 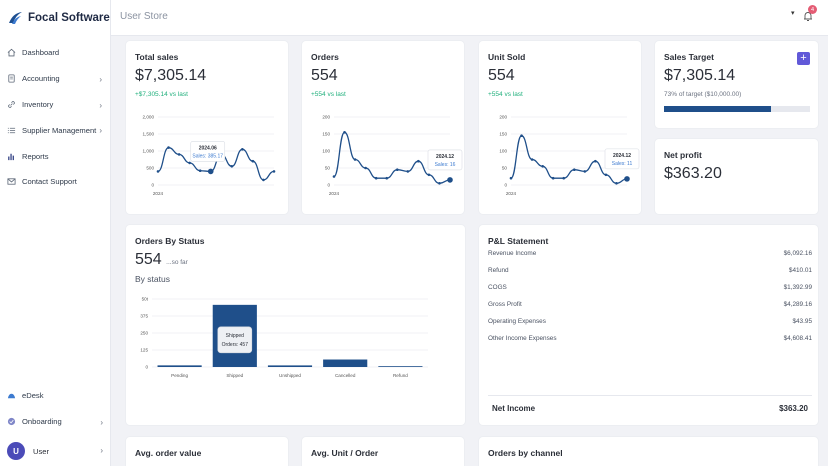 I want to click on card-delta: +$7,305.14 vs last, so click(x=161, y=94).